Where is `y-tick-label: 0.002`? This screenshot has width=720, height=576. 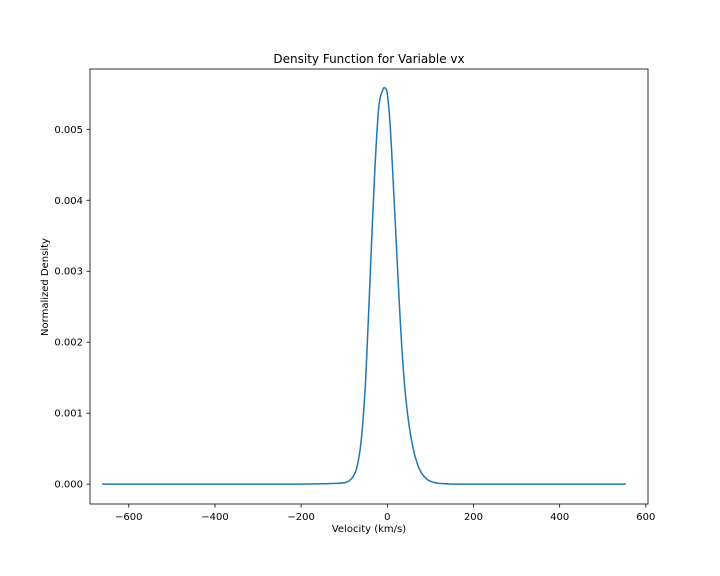 y-tick-label: 0.002 is located at coordinates (68, 343).